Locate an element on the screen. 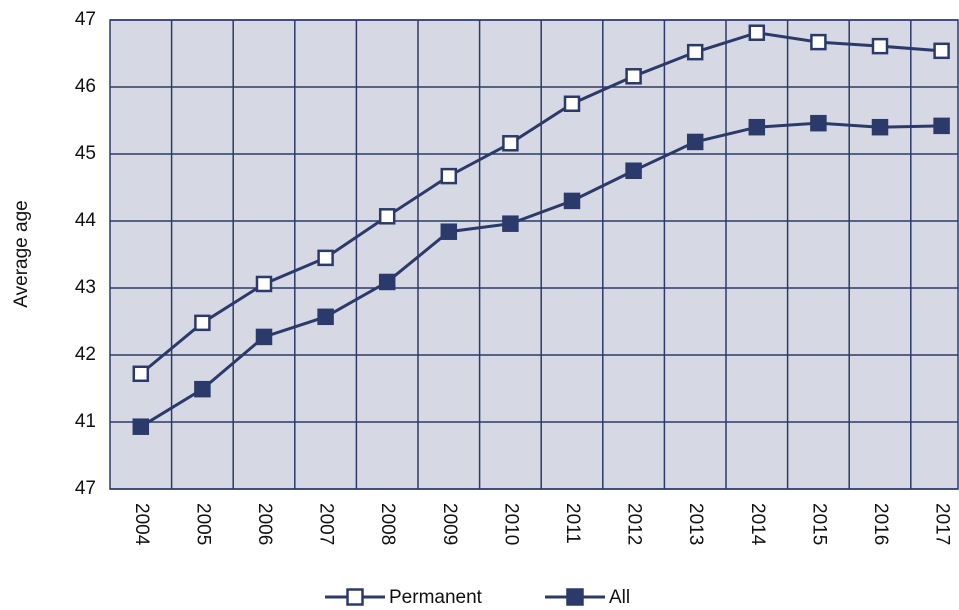 This screenshot has width=959, height=610. x-tick-label: 2010 is located at coordinates (510, 524).